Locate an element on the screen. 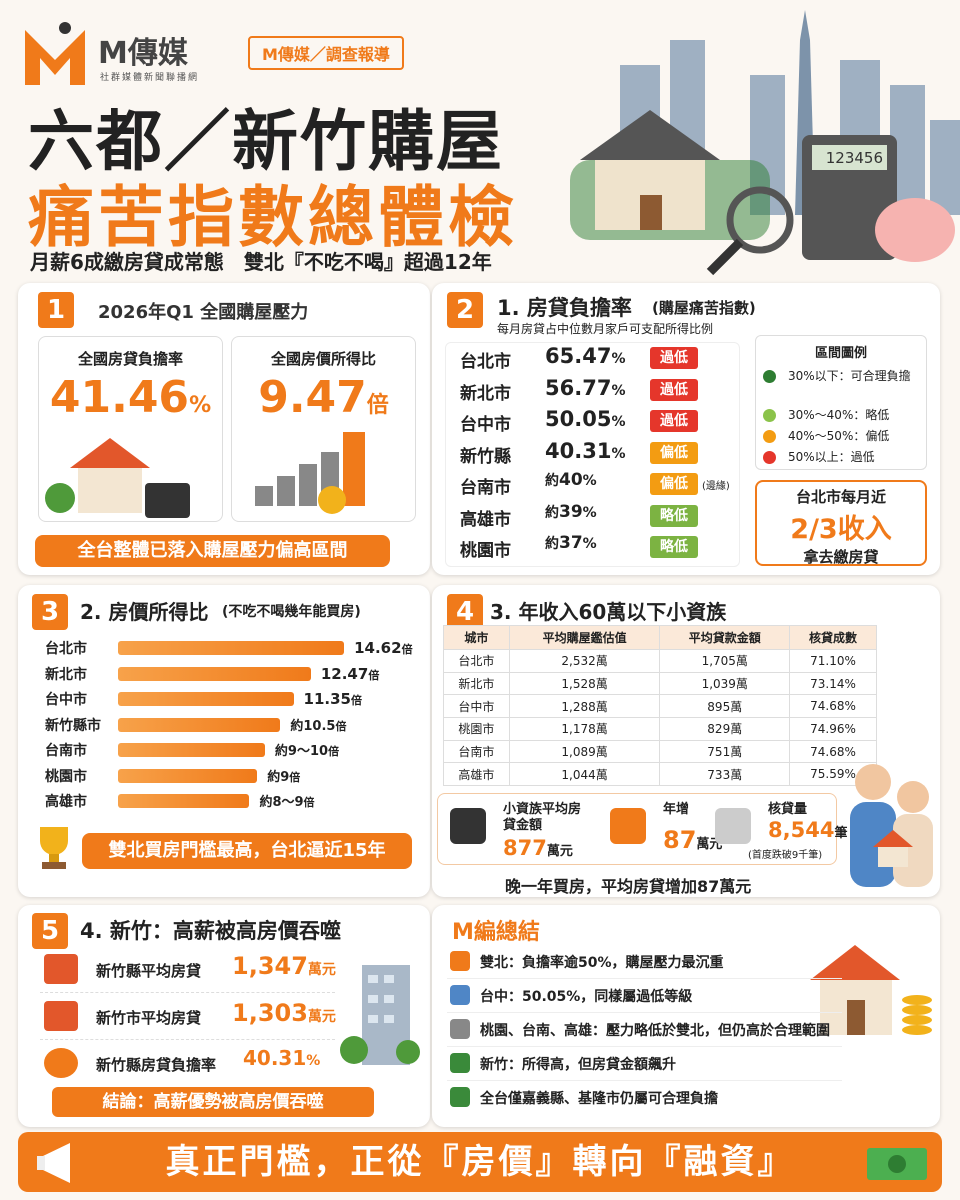 This screenshot has height=1200, width=960. stat-value: 8,544筆 is located at coordinates (807, 830).